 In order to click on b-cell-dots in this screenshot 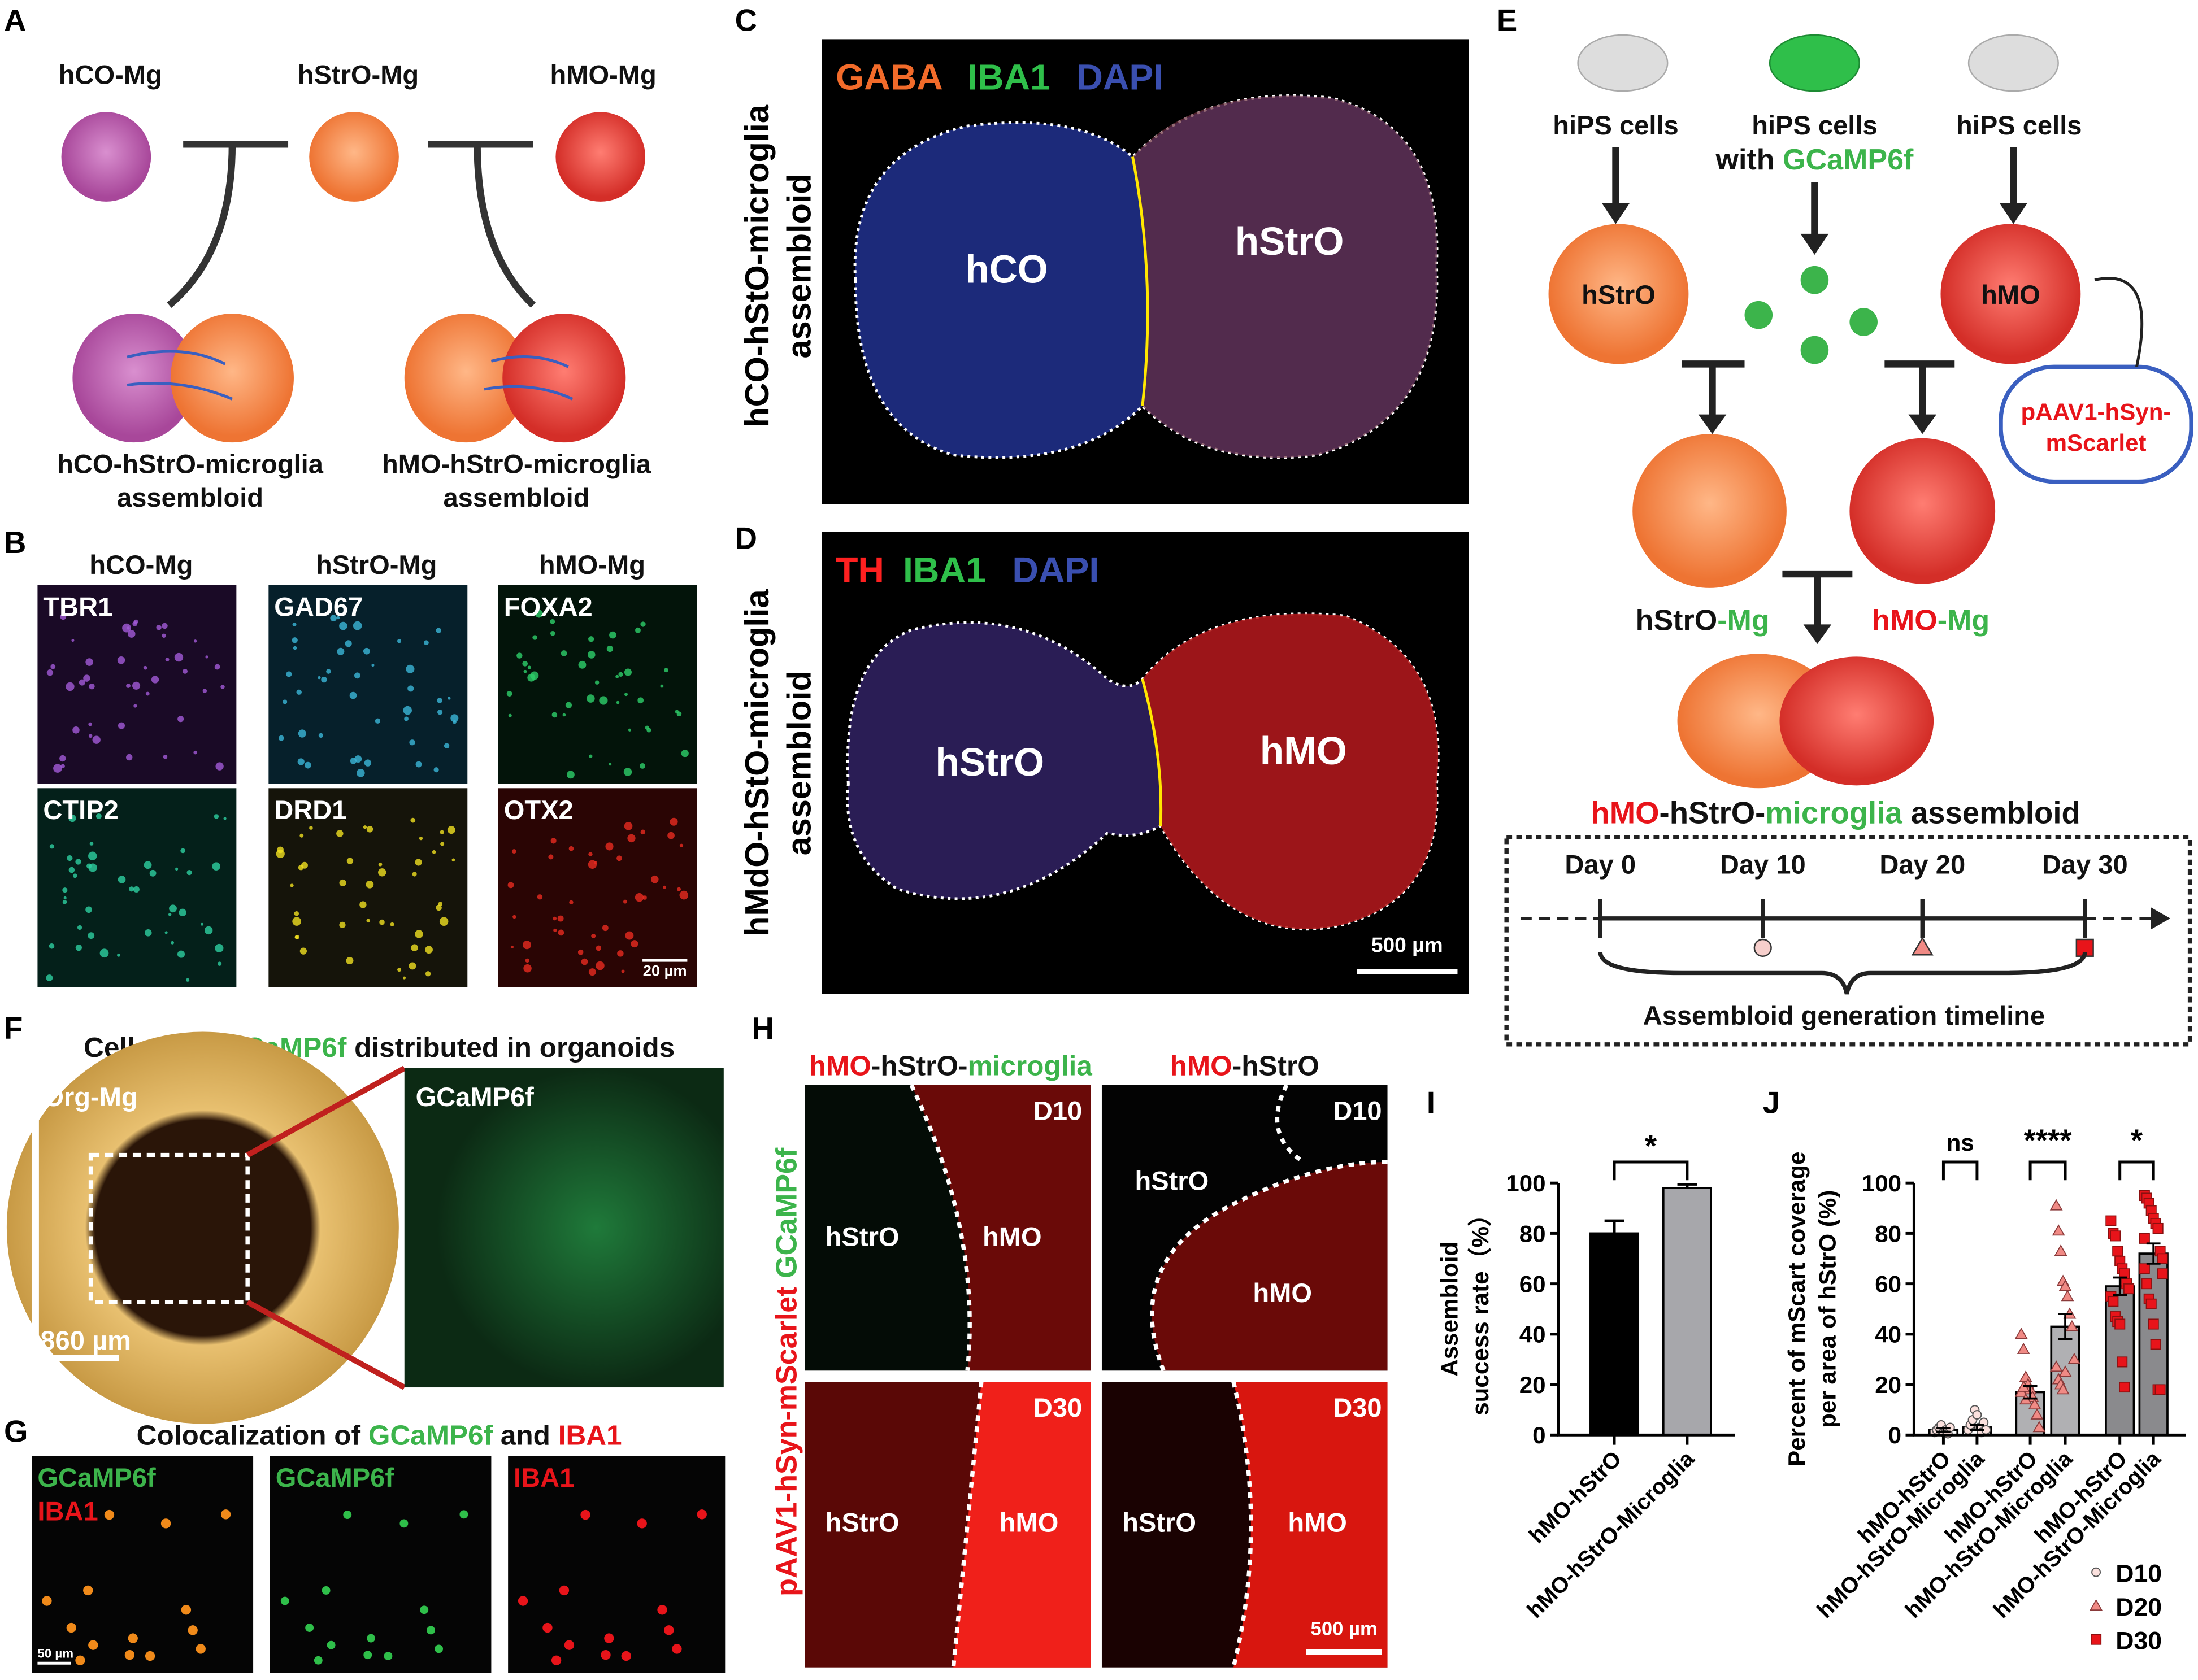, I will do `click(368, 796)`.